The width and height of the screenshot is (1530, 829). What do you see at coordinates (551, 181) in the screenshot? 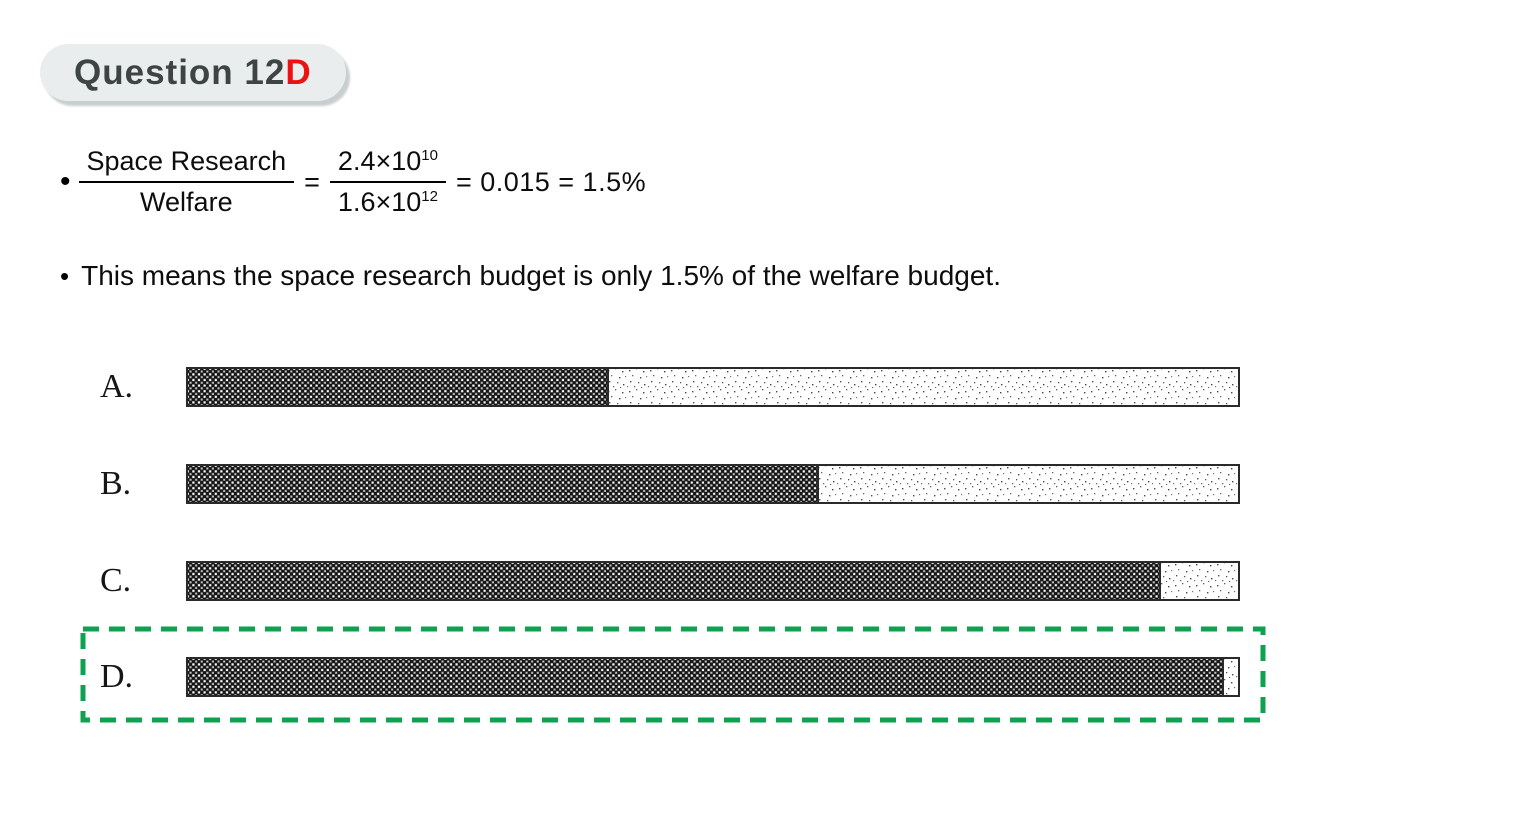
I see `formula-result: = 0.015 = 1.5%` at bounding box center [551, 181].